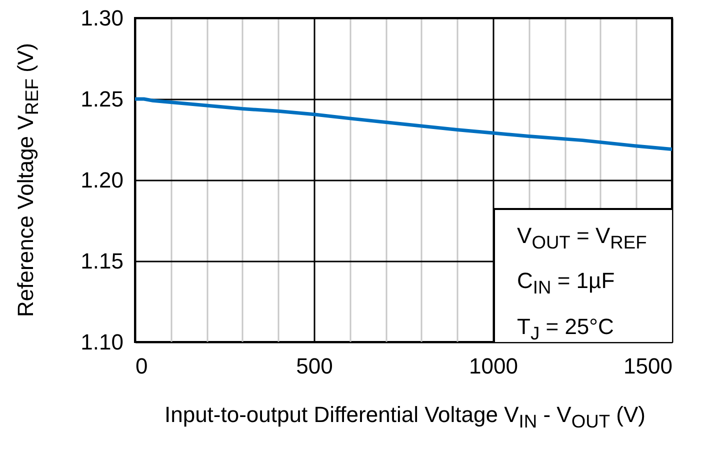  Describe the element at coordinates (404, 417) in the screenshot. I see `x-axis-title: Input-to-output Differential Voltage V$_{IN}$ - V$_{OUT}$ (V)` at that location.